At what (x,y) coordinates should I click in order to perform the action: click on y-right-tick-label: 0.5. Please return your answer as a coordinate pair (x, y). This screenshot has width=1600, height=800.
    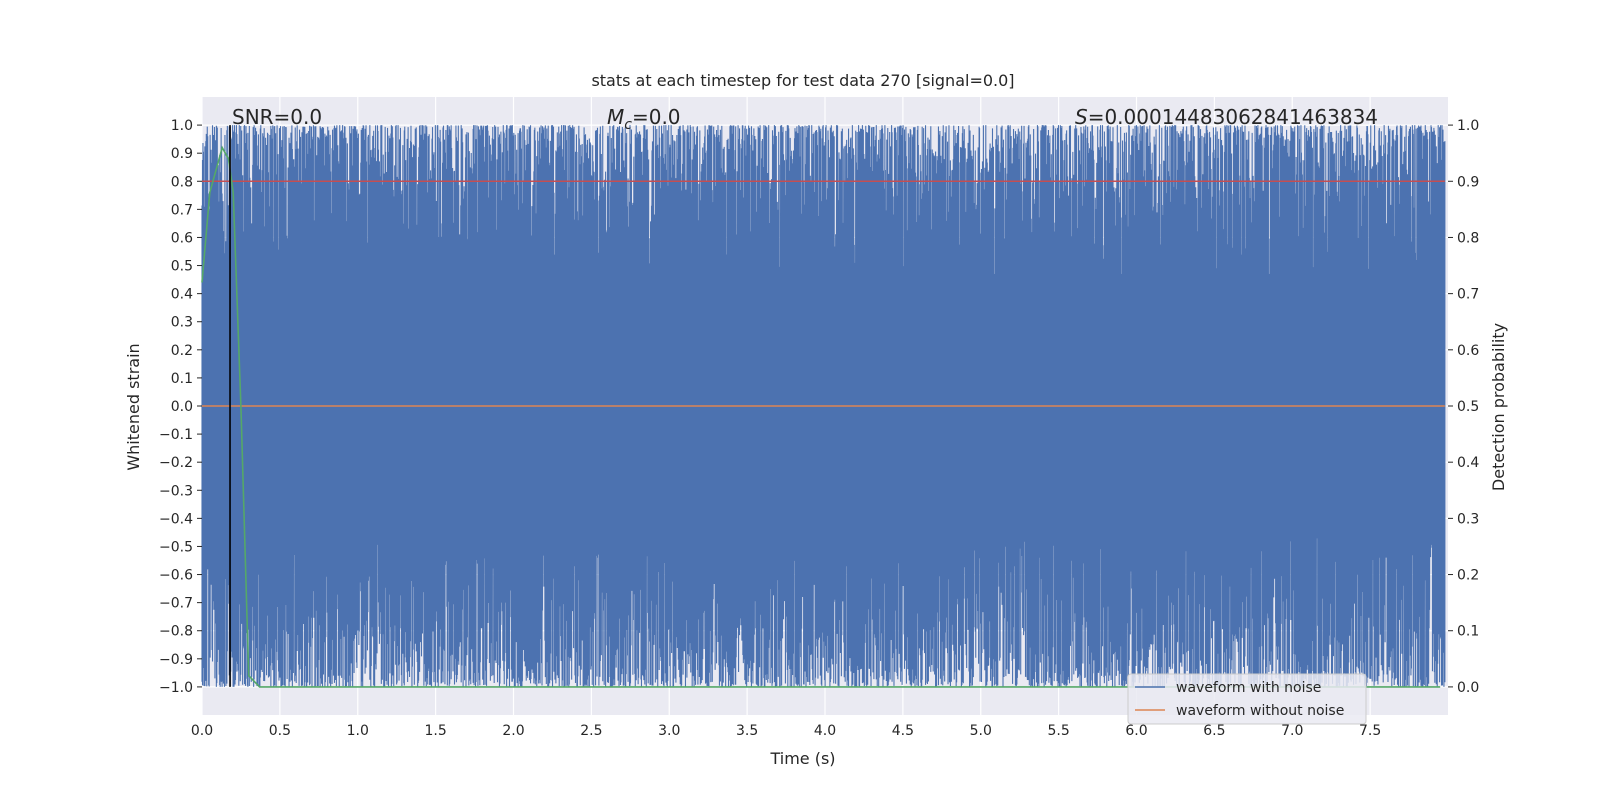
    Looking at the image, I should click on (1468, 407).